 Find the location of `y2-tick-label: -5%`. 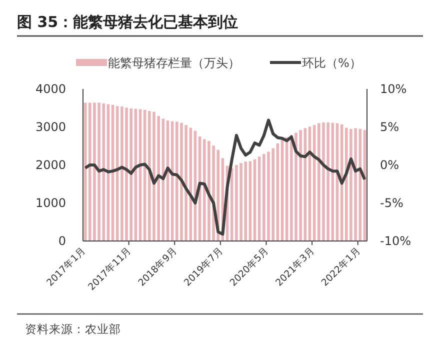

y2-tick-label: -5% is located at coordinates (392, 203).